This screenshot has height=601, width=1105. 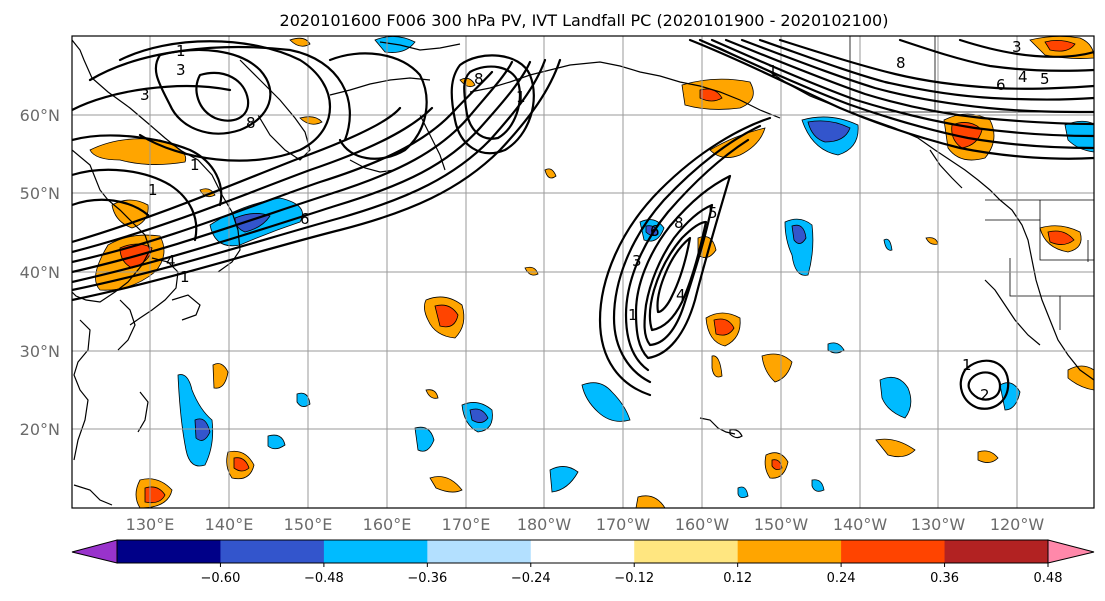 What do you see at coordinates (841, 578) in the screenshot?
I see `colorbar-tick-label: 0.24` at bounding box center [841, 578].